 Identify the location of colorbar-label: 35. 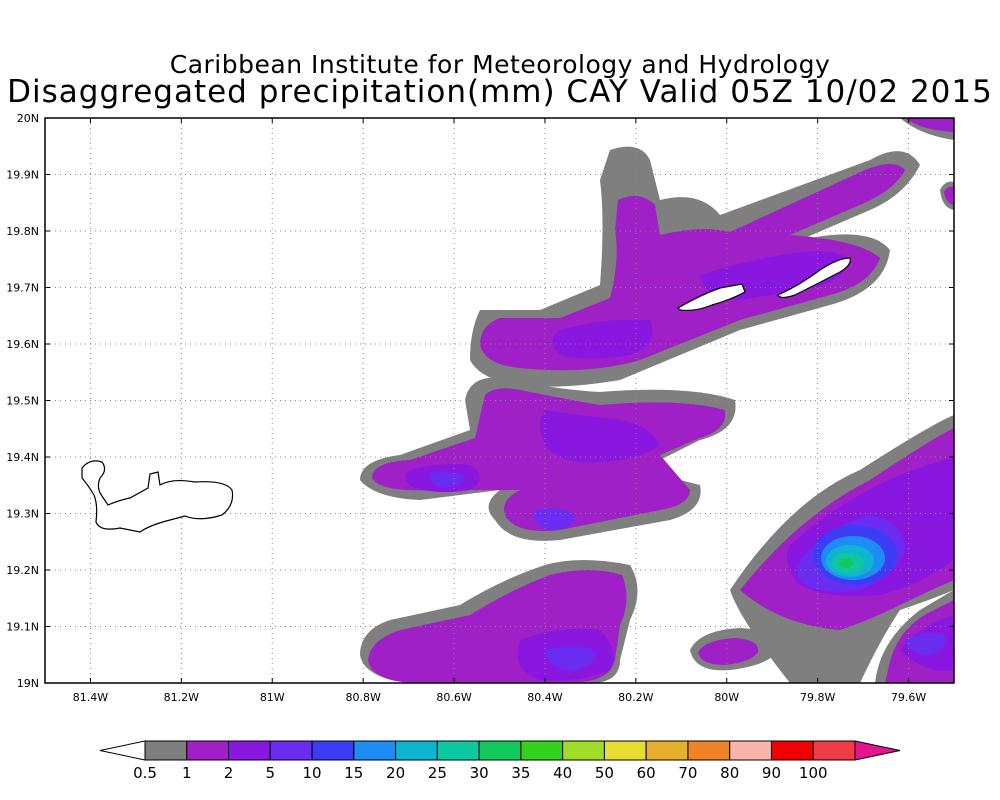
(520, 773).